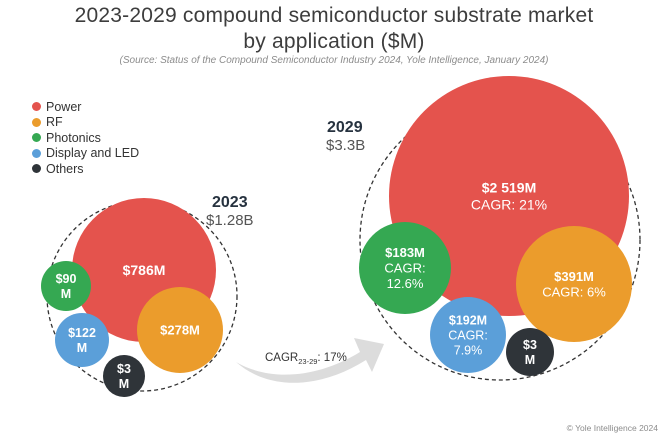 The height and width of the screenshot is (437, 668). I want to click on total-label-2023: $1.28B, so click(230, 220).